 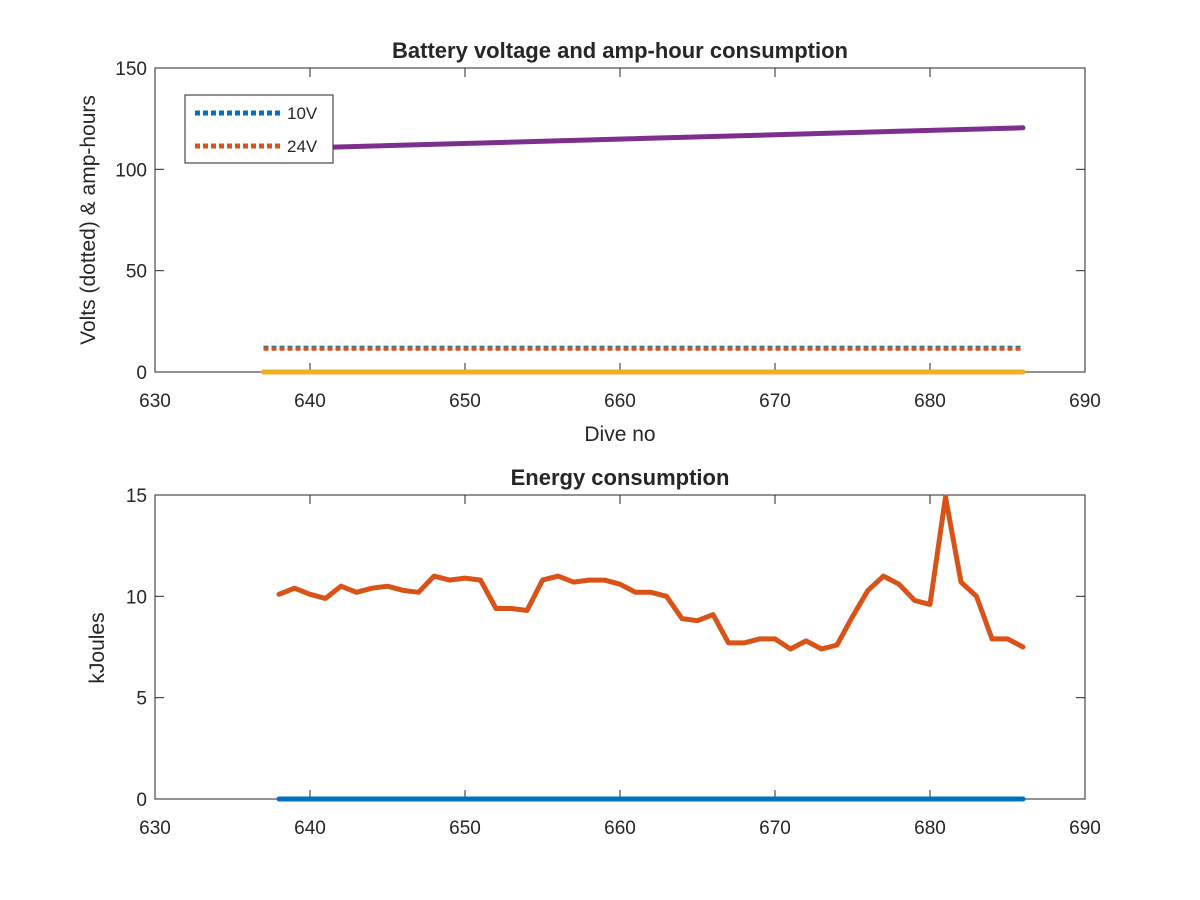 I want to click on voltage-x-tick-label: 650, so click(x=465, y=401).